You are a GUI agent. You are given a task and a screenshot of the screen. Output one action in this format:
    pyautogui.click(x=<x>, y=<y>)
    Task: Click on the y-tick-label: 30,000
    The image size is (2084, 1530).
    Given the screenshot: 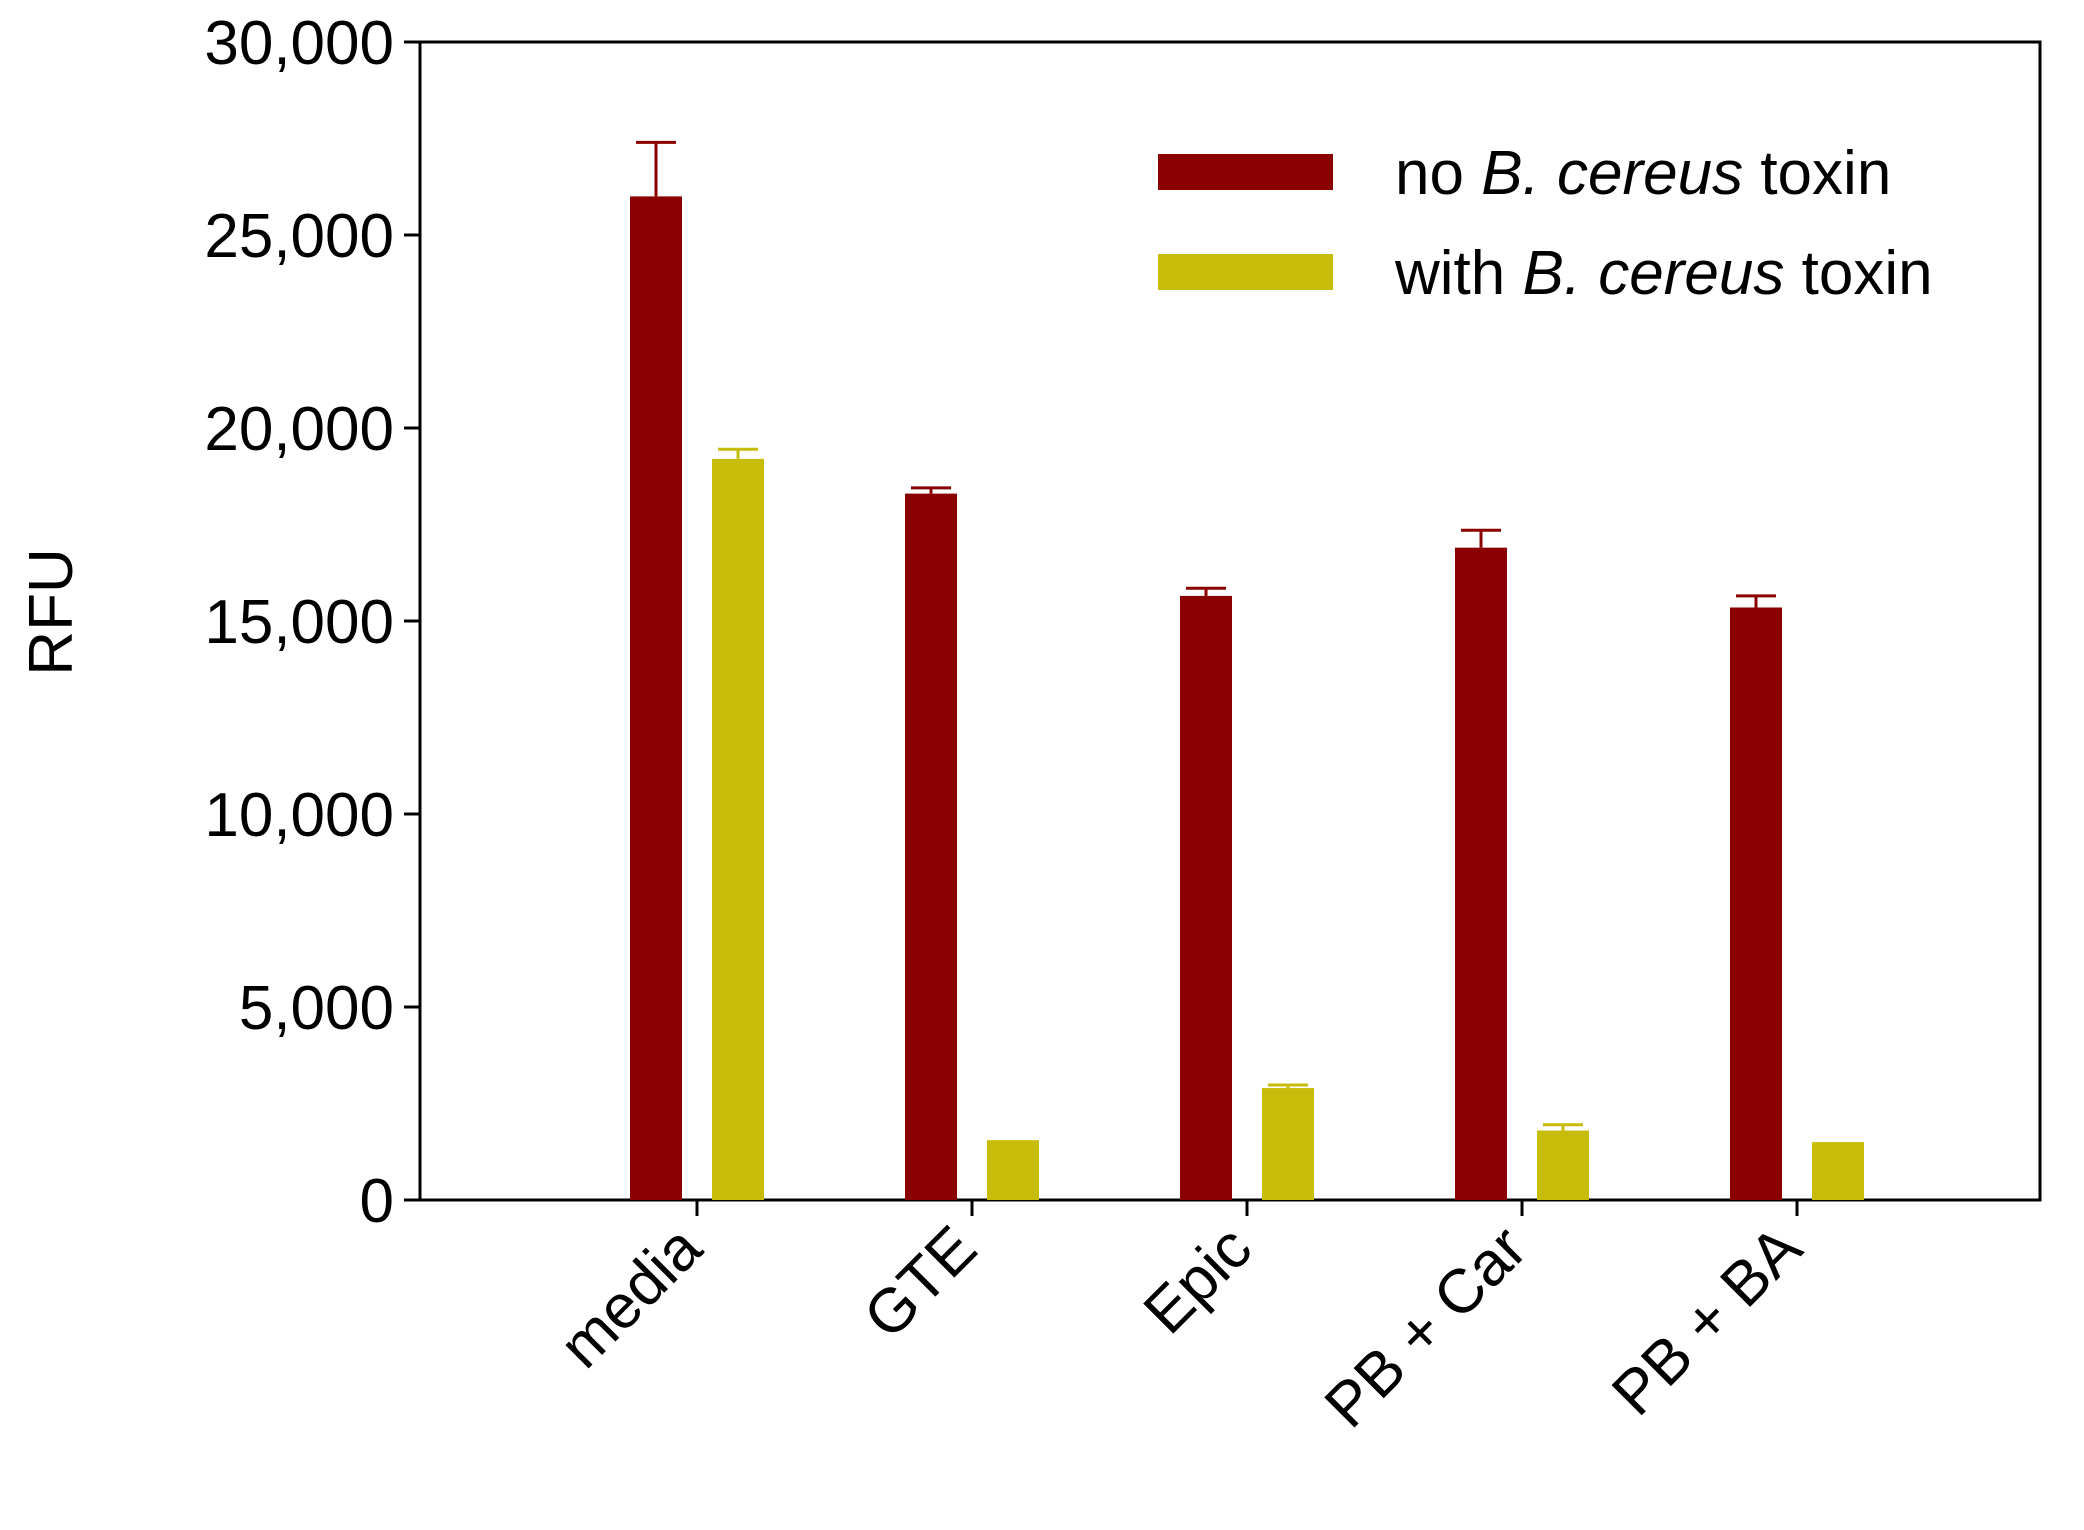 What is the action you would take?
    pyautogui.click(x=299, y=43)
    